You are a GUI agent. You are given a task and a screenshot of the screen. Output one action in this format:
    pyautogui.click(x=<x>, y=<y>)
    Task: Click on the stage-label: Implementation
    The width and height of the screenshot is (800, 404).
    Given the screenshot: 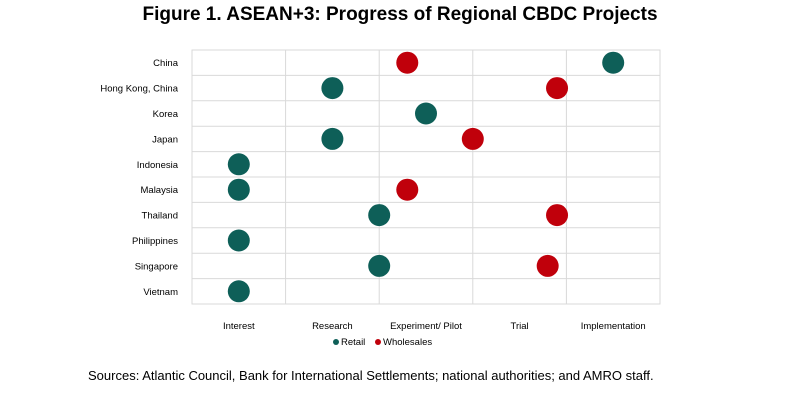 What is the action you would take?
    pyautogui.click(x=613, y=326)
    